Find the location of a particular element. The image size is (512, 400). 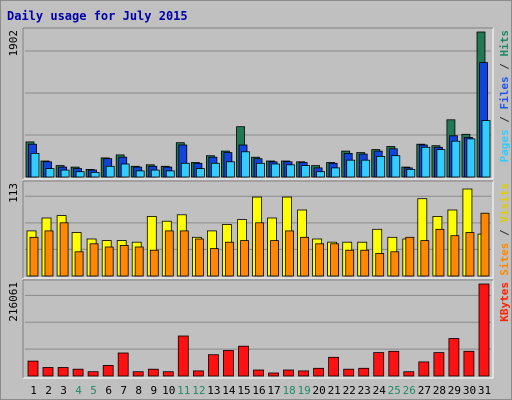

legend-entry: Visits is located at coordinates (504, 203).